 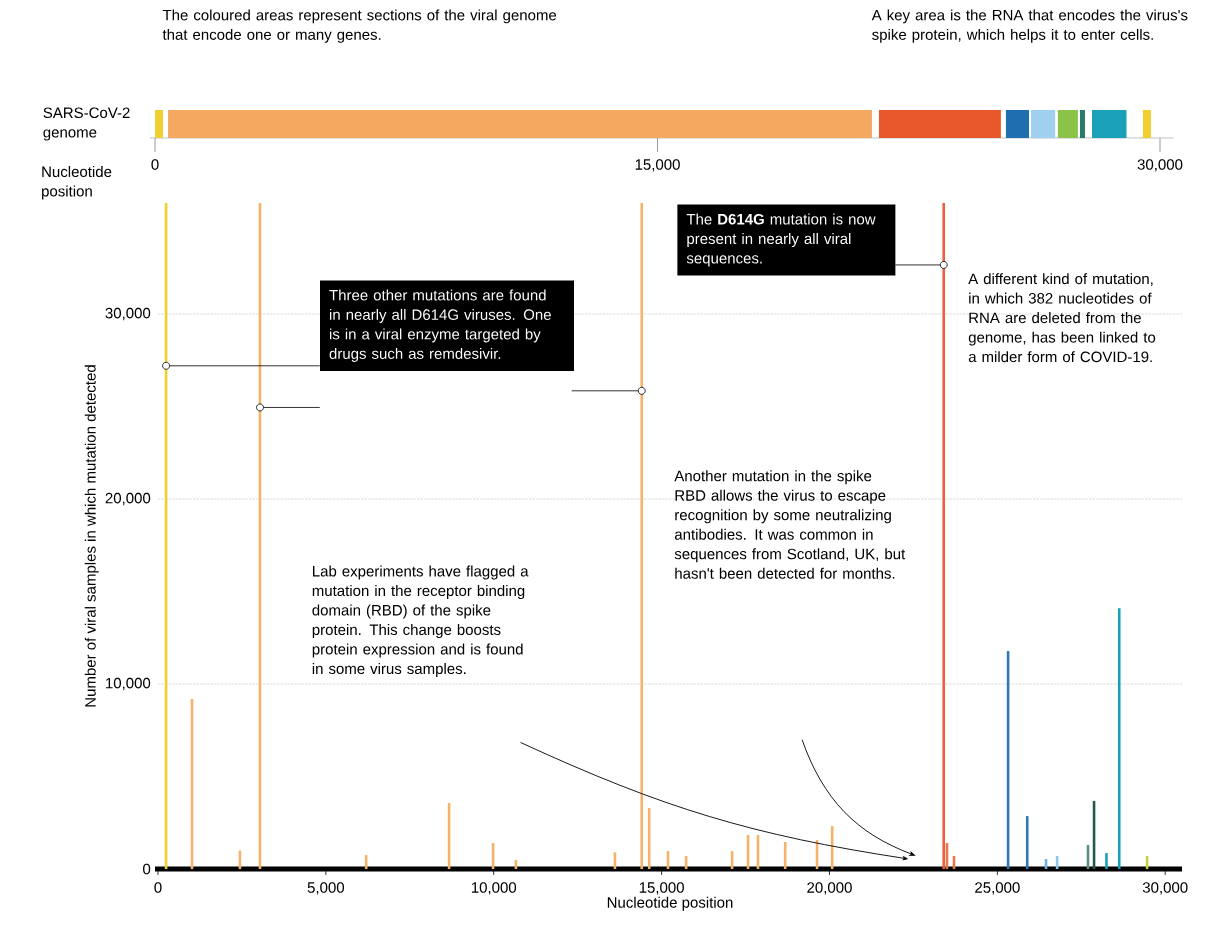 What do you see at coordinates (128, 684) in the screenshot?
I see `y-tick-label: 10,000` at bounding box center [128, 684].